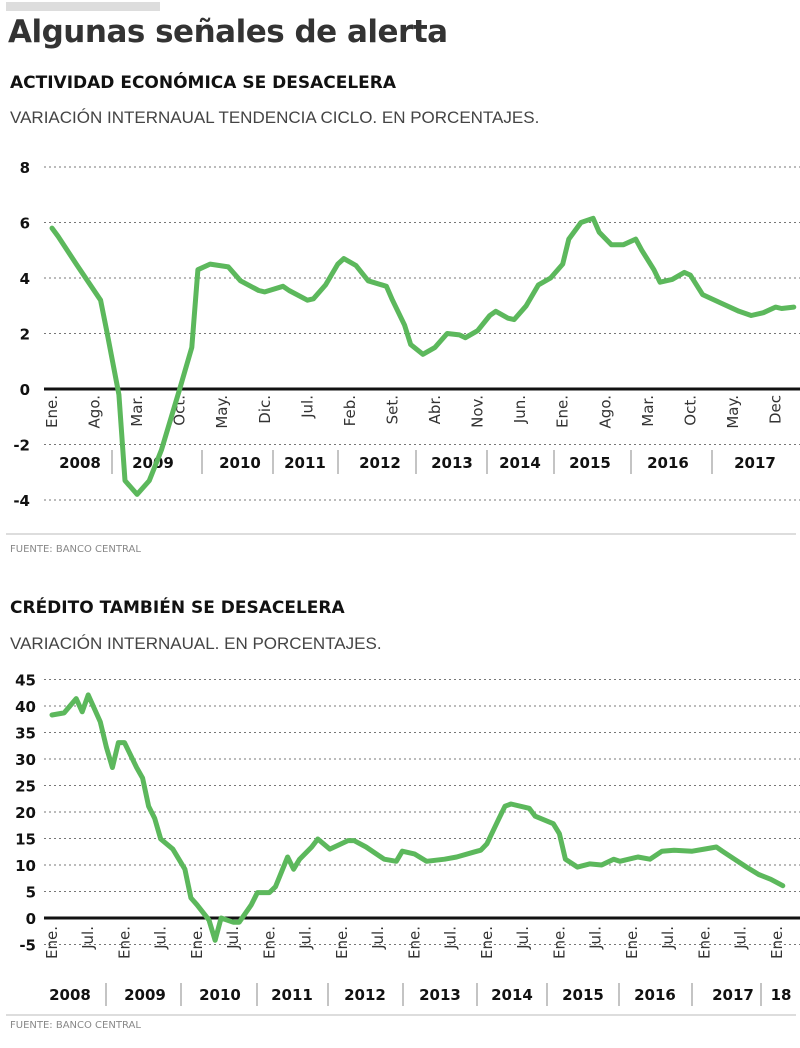 The height and width of the screenshot is (1048, 800). What do you see at coordinates (31, 893) in the screenshot?
I see `y-tick-label: 5` at bounding box center [31, 893].